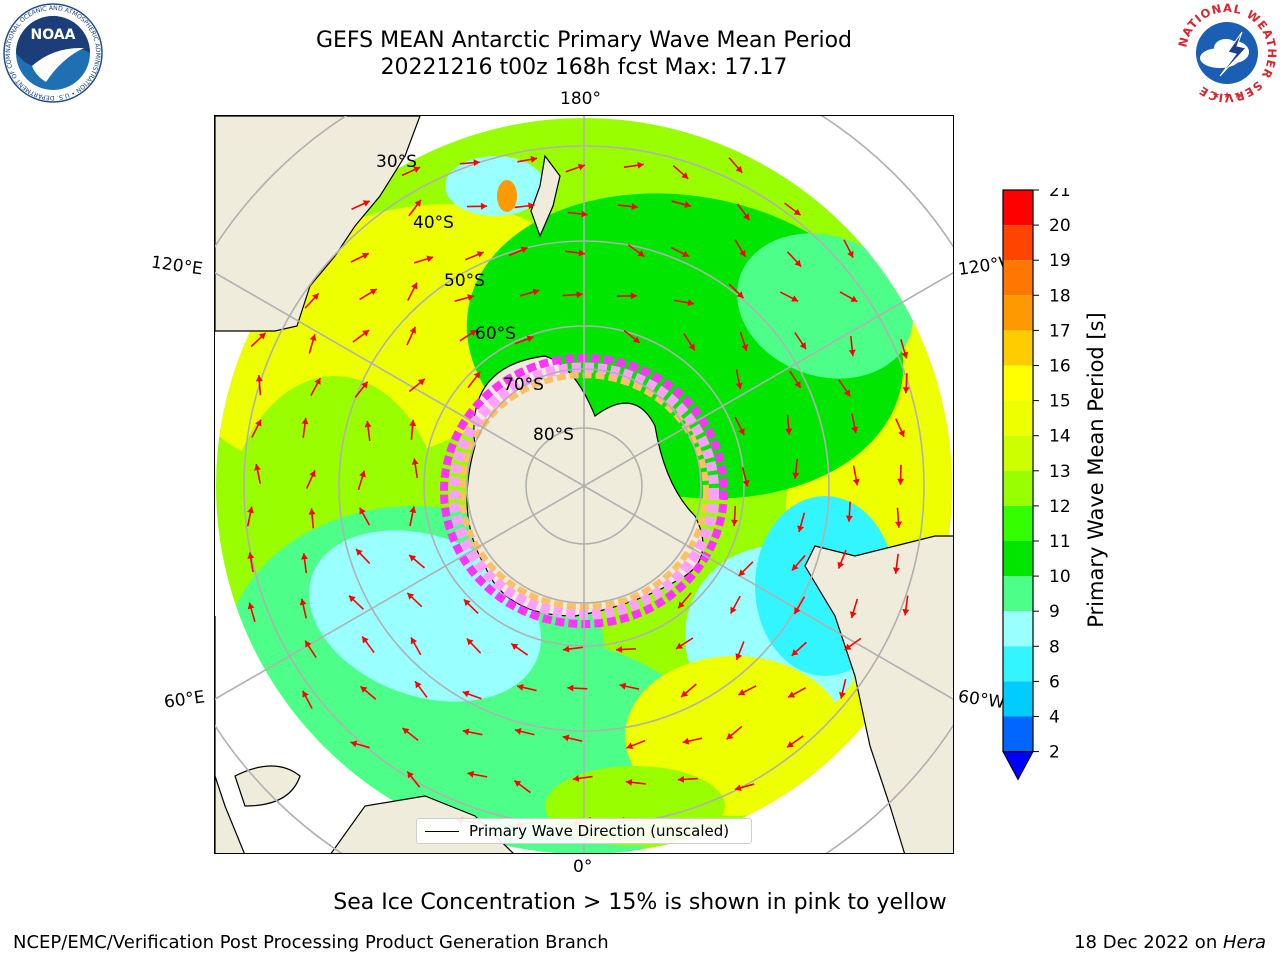 The width and height of the screenshot is (1280, 960). I want to click on lat-label-50s: 50°S, so click(464, 281).